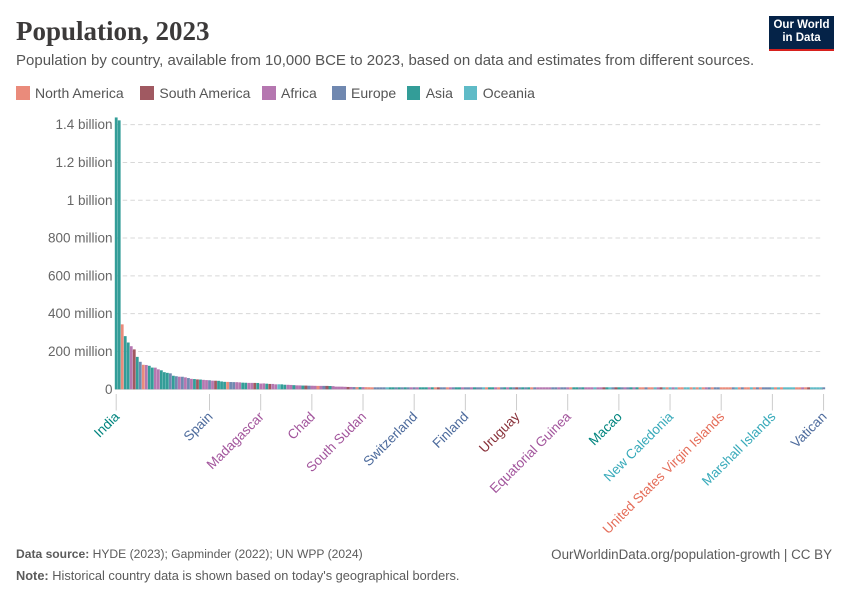  What do you see at coordinates (809, 430) in the screenshot?
I see `svg-text: Vatican` at bounding box center [809, 430].